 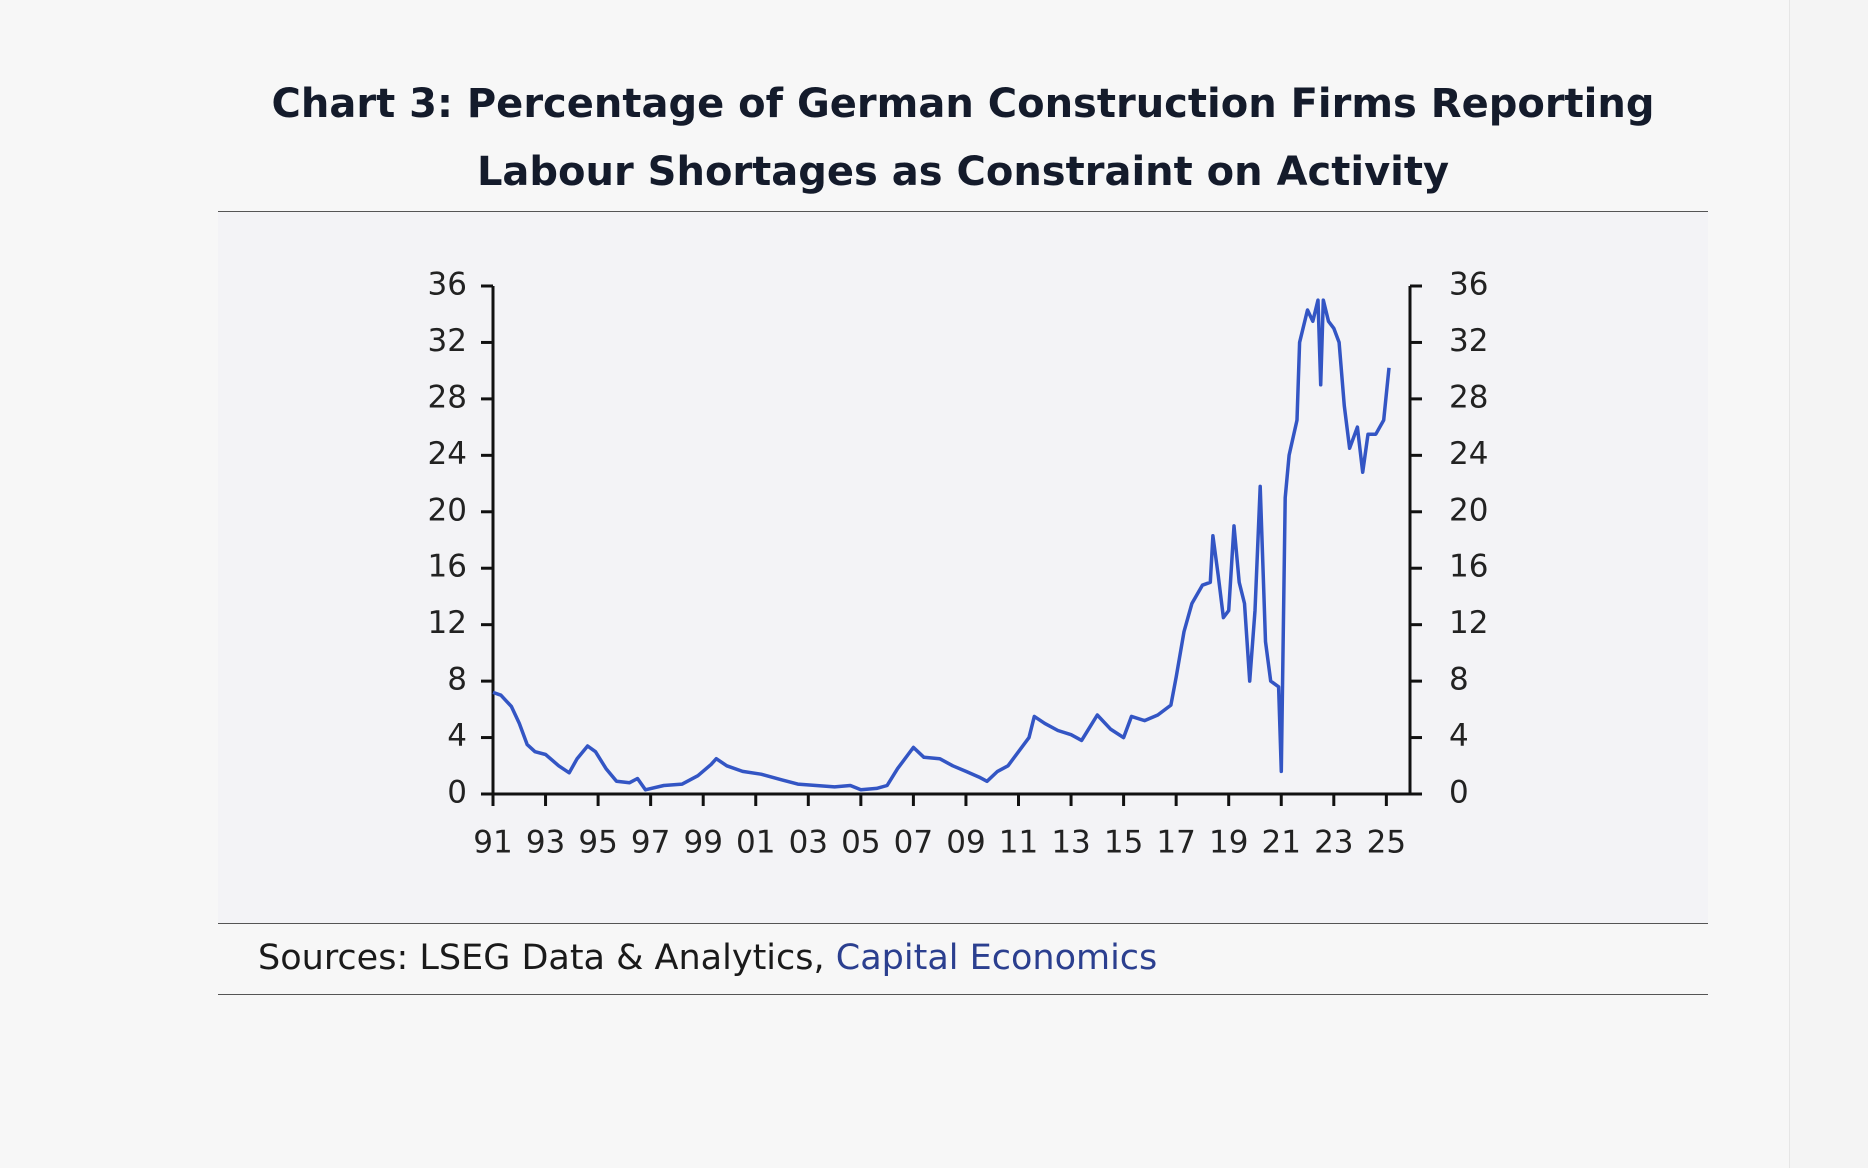 I want to click on y2-tick-label: 8, so click(x=1459, y=680).